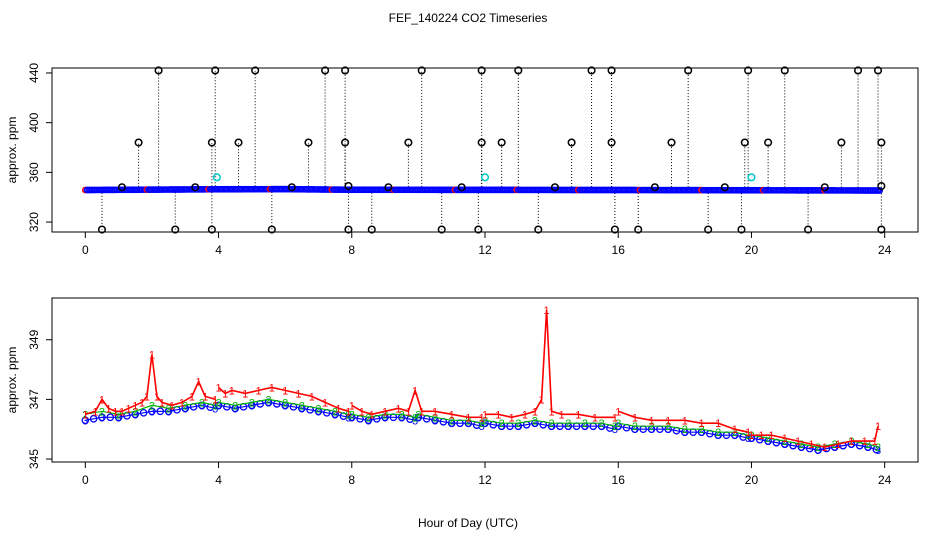 This screenshot has height=540, width=936. Describe the element at coordinates (12, 150) in the screenshot. I see `panel-top-y-label: approx. ppm` at that location.